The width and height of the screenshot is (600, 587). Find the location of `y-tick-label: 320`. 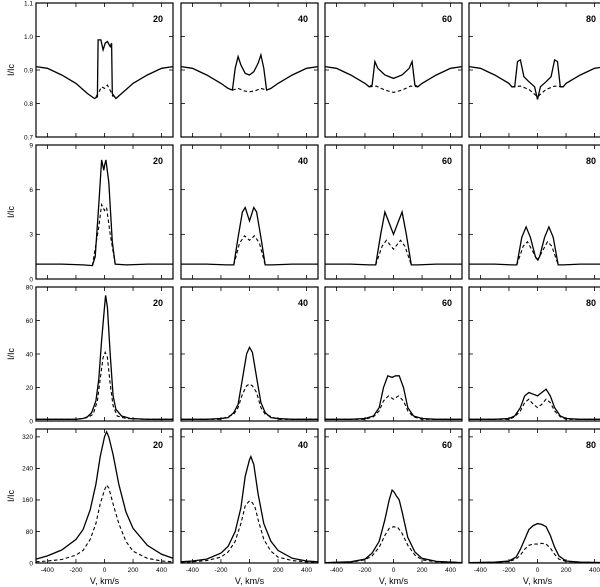

y-tick-label: 320 is located at coordinates (27, 437).